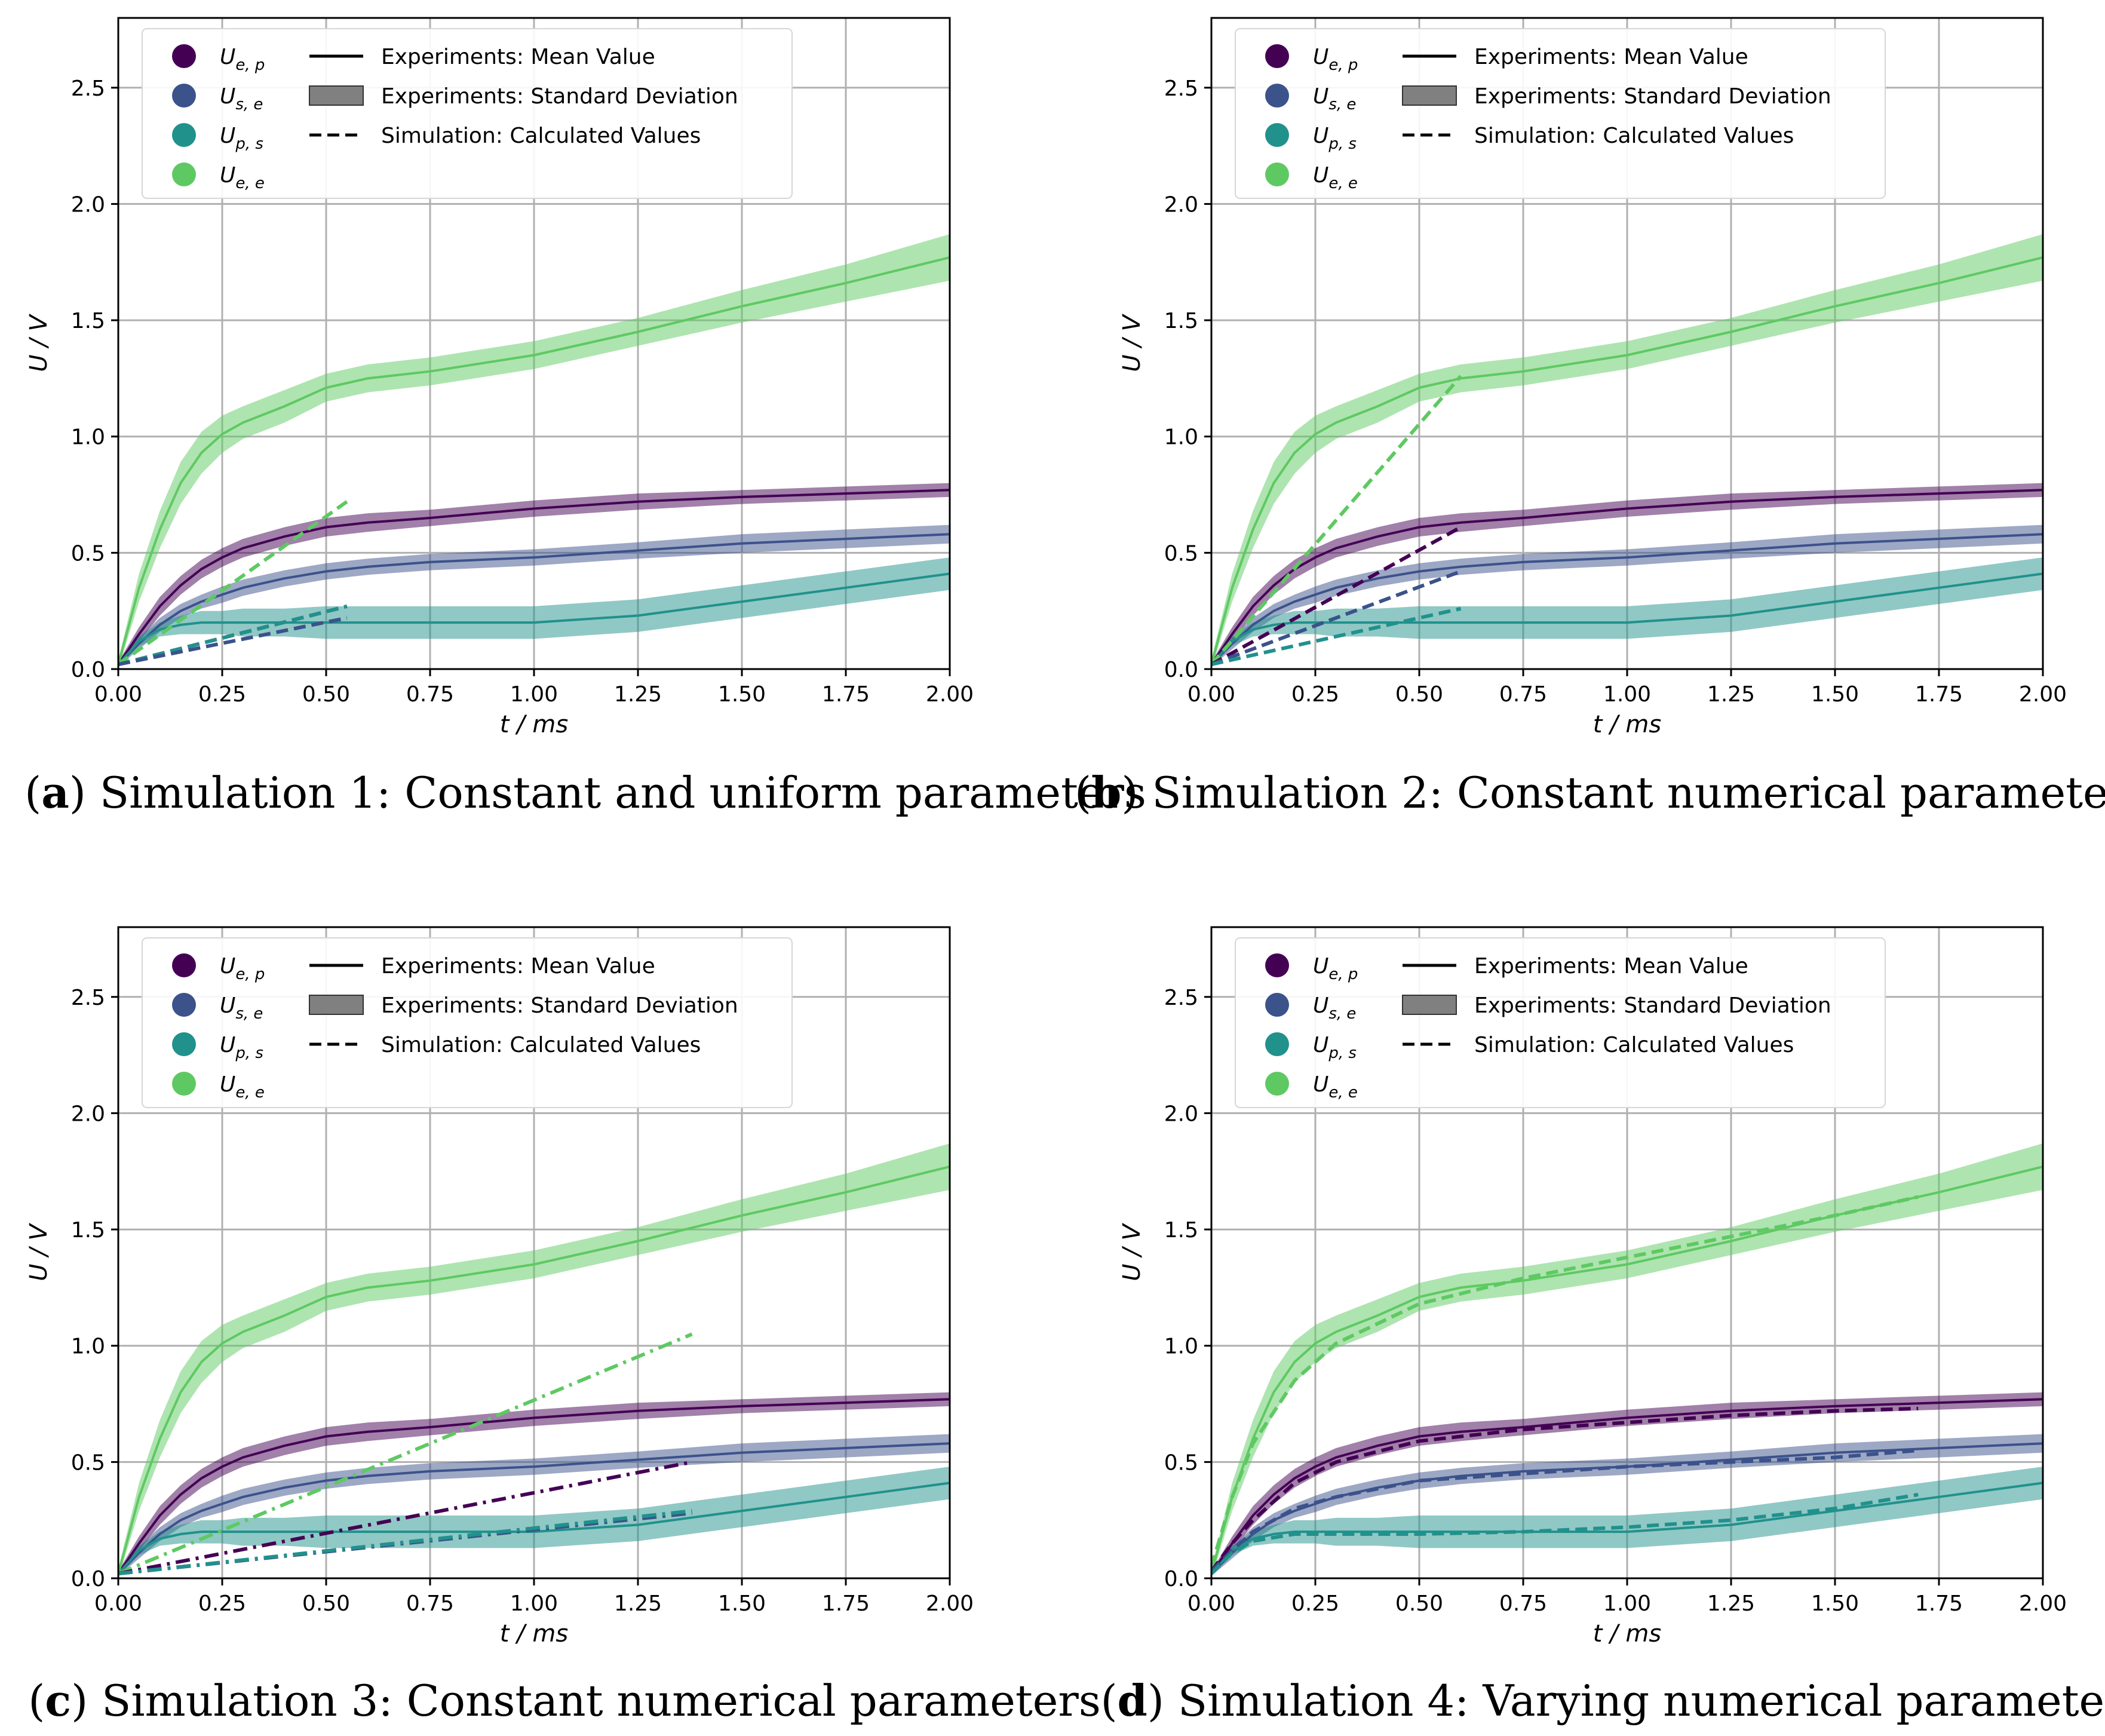 The image size is (2105, 1736). Describe the element at coordinates (541, 136) in the screenshot. I see `legend-style-label: Simulation: Calculated Values` at that location.